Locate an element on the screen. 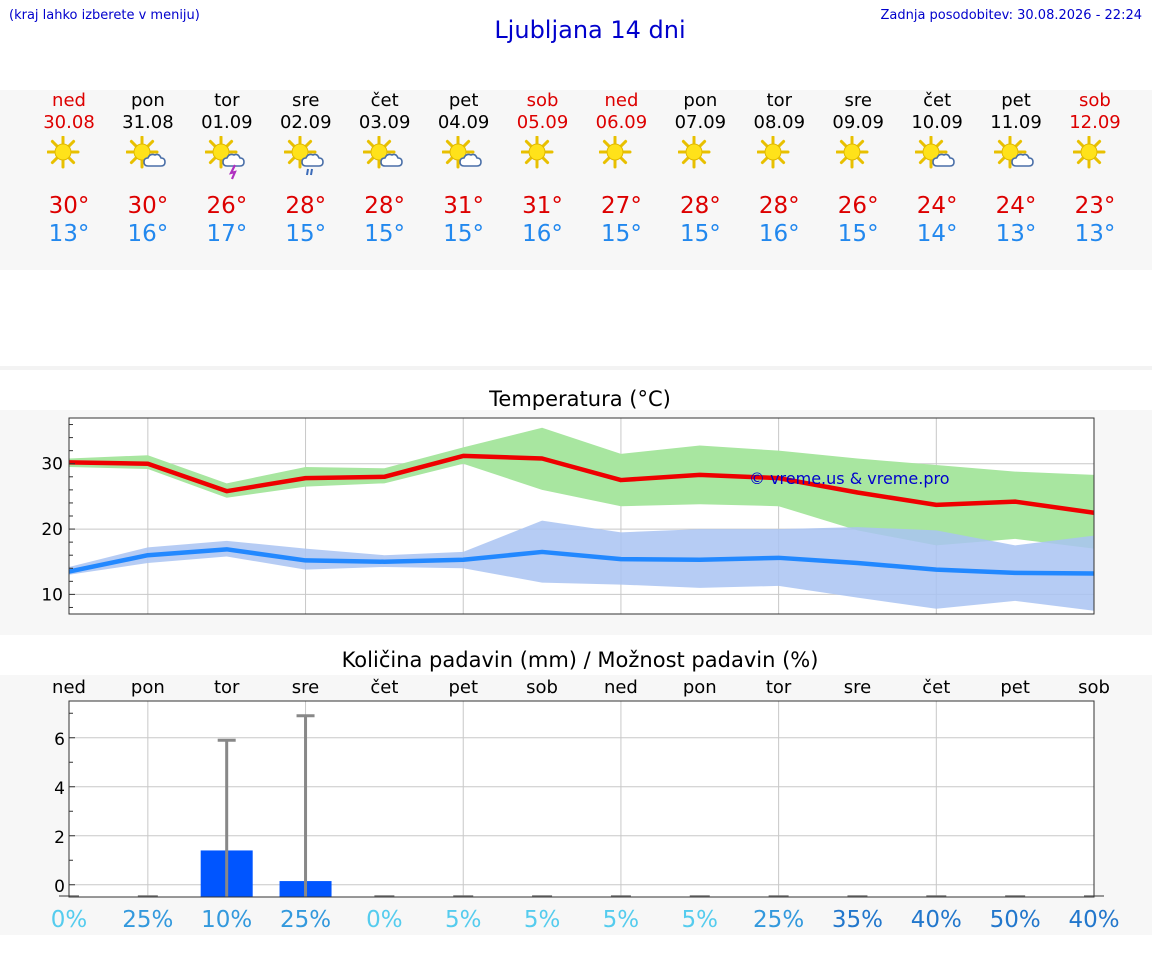 The image size is (1152, 975). day-name: sob is located at coordinates (1095, 100).